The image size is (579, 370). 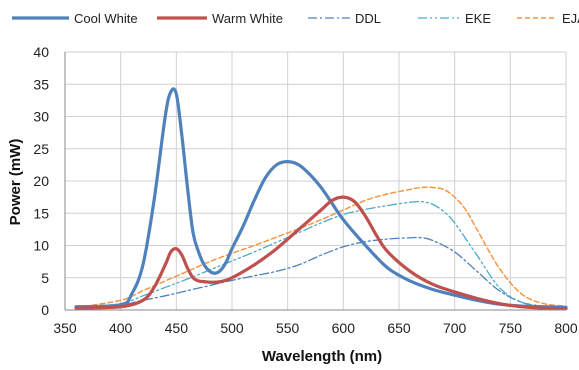 I want to click on legend-label-warm-white: Warm White, so click(x=247, y=18).